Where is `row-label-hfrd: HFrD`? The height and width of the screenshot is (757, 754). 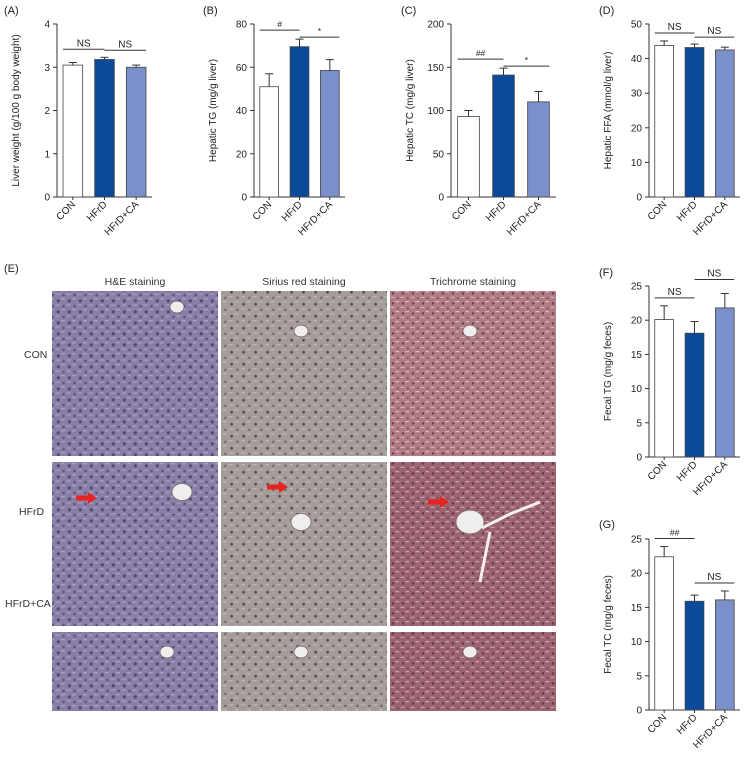
row-label-hfrd: HFrD is located at coordinates (32, 512).